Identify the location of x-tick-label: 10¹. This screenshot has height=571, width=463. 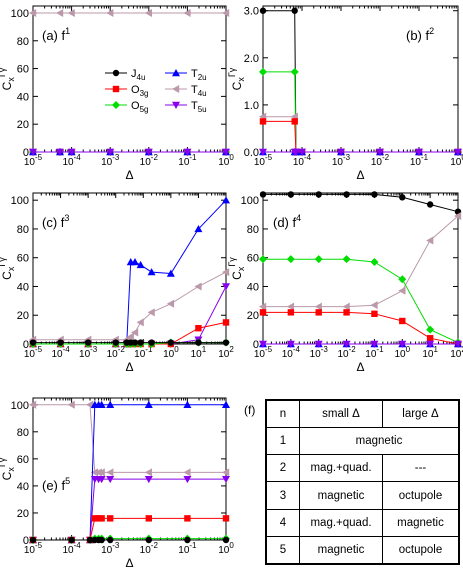
(430, 352).